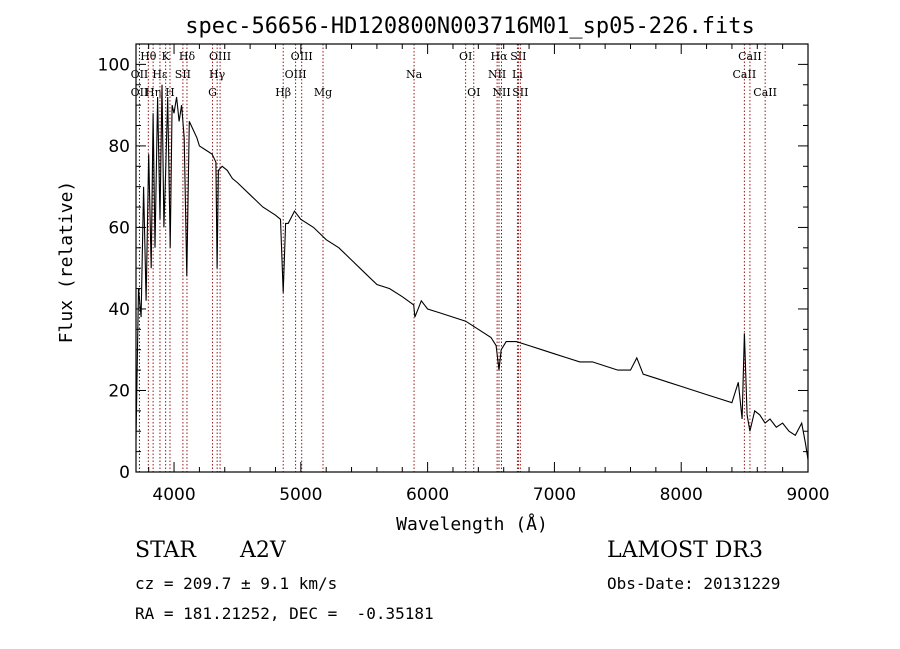 The width and height of the screenshot is (900, 649). I want to click on line-label-24: SII, so click(520, 92).